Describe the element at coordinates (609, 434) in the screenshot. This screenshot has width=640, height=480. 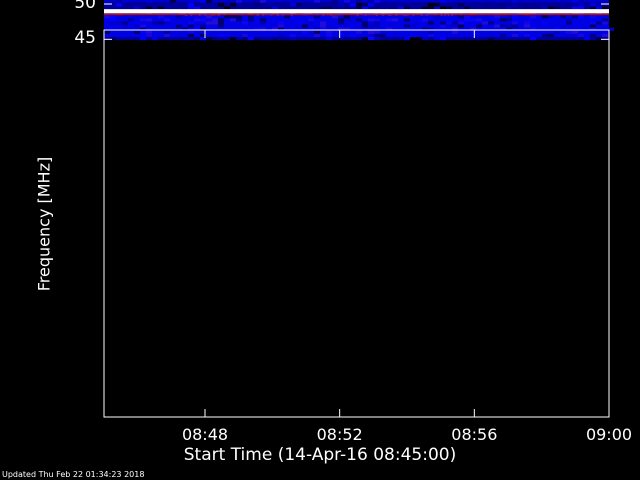
I see `x-tick-label: 09:00` at that location.